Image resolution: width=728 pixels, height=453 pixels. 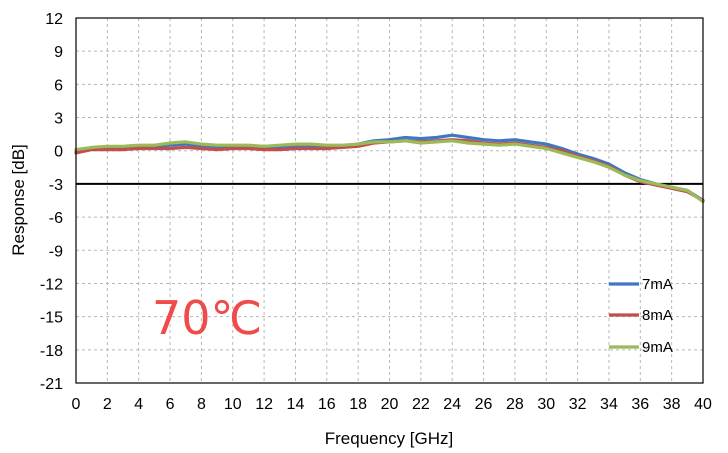 I want to click on y-tick-label: -6, so click(x=56, y=218).